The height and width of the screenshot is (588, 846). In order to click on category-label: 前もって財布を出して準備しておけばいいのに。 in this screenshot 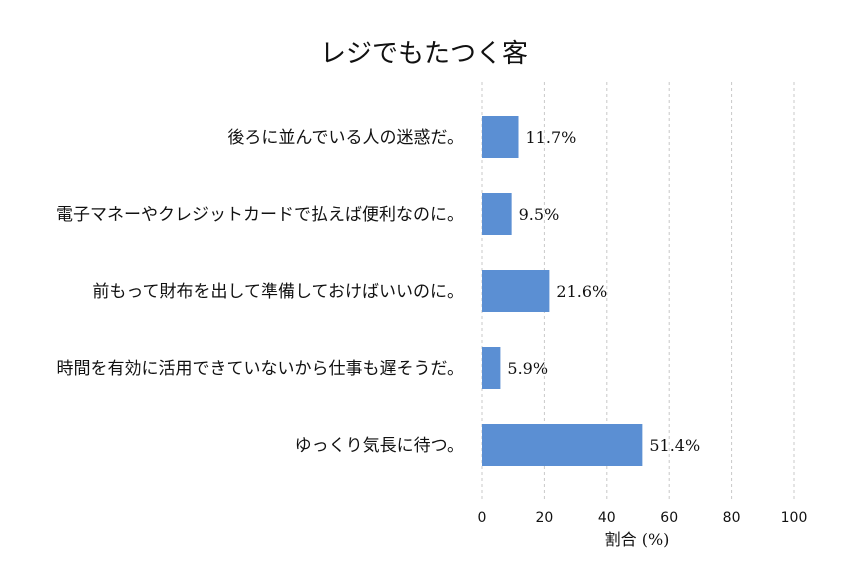, I will do `click(278, 292)`.